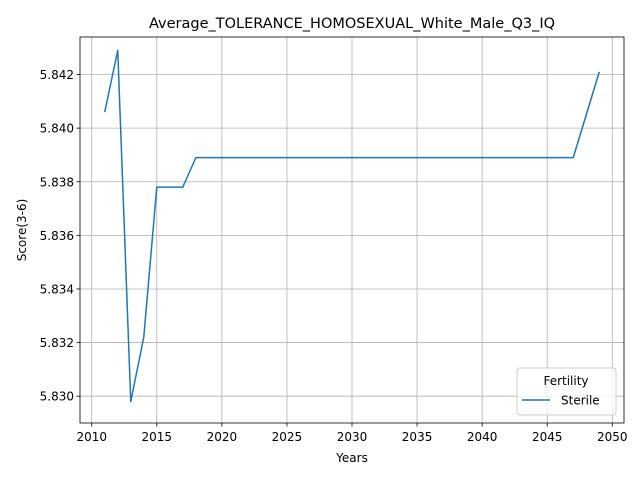  I want to click on legend: Fertility Sterile, so click(566, 391).